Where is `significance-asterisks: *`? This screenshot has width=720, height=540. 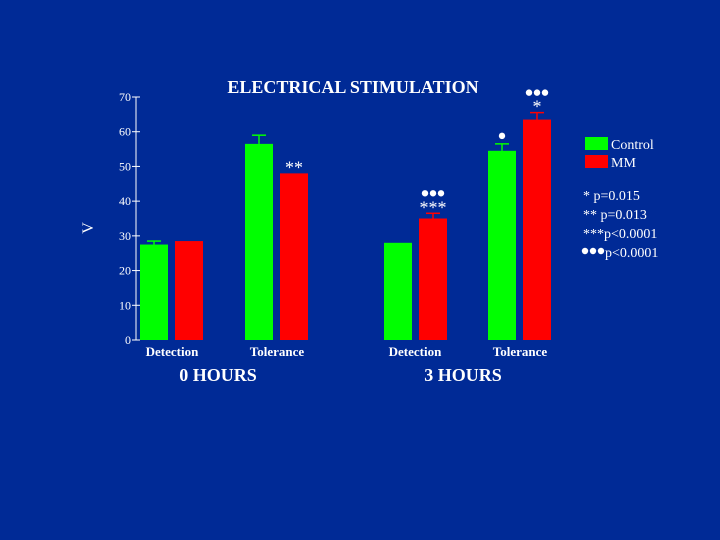 significance-asterisks: * is located at coordinates (537, 107).